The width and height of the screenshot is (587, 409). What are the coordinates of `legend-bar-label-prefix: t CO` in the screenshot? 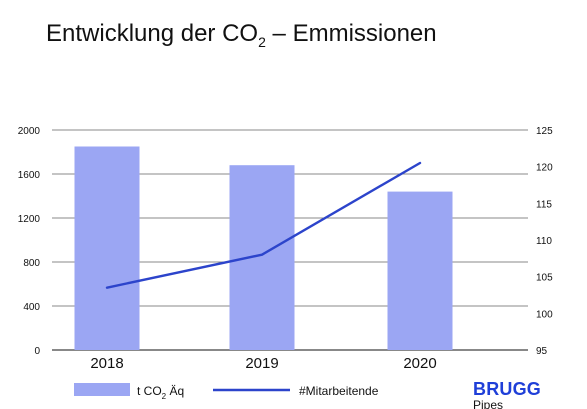 It's located at (149, 391).